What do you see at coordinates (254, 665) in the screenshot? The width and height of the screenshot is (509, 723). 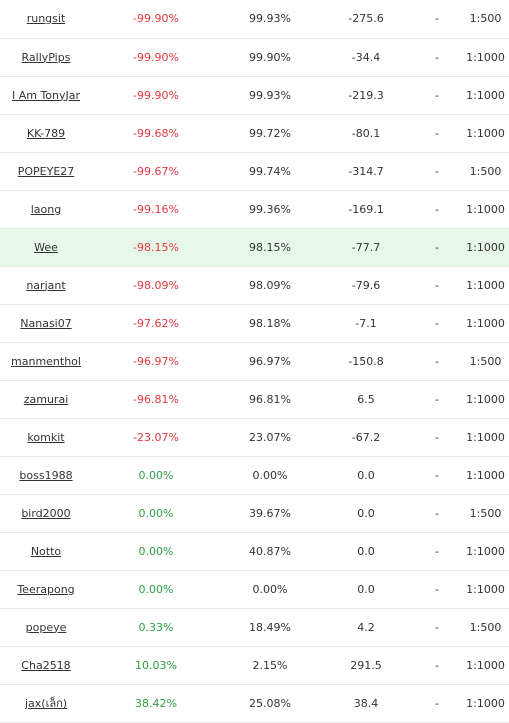 I see `table-row: Cha2518 10.03% 2.15% 291.5 - 1:1000` at bounding box center [254, 665].